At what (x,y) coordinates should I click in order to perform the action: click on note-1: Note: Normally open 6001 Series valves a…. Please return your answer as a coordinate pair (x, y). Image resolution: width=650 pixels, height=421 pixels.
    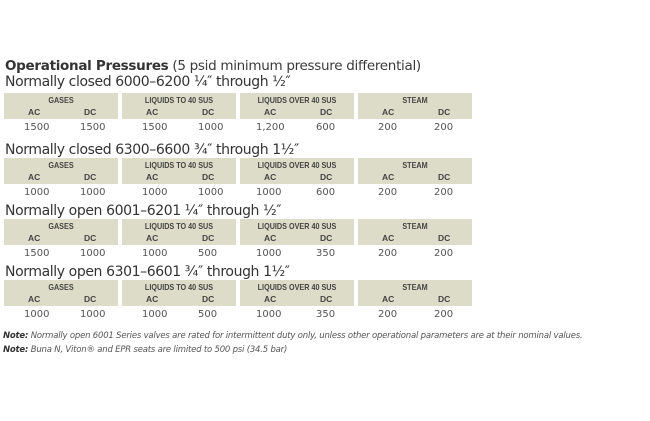
    Looking at the image, I should click on (293, 336).